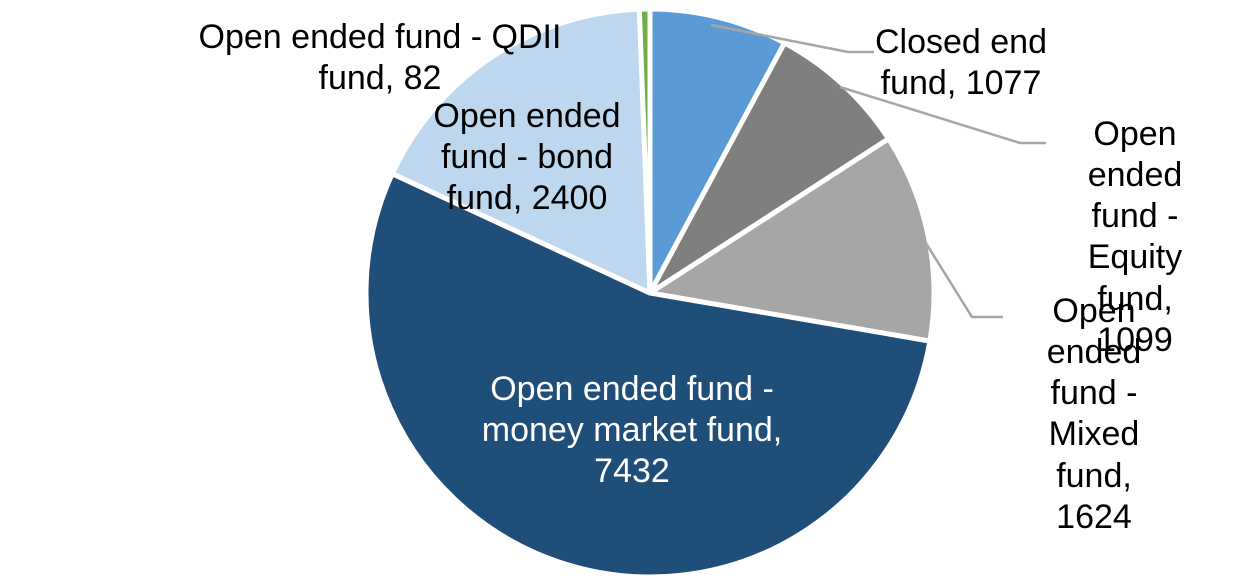 The image size is (1250, 584). I want to click on pie-slice-open-ended-qdii-fund, so click(644, 151).